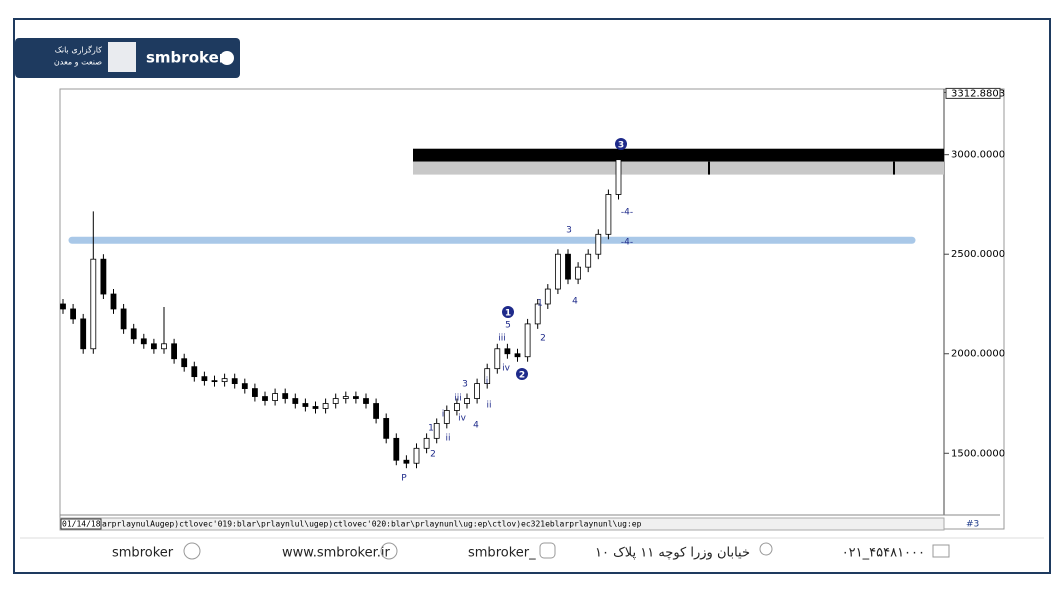 The width and height of the screenshot is (1063, 595). I want to click on logo-text: کارگزاری بانک, so click(78, 50).